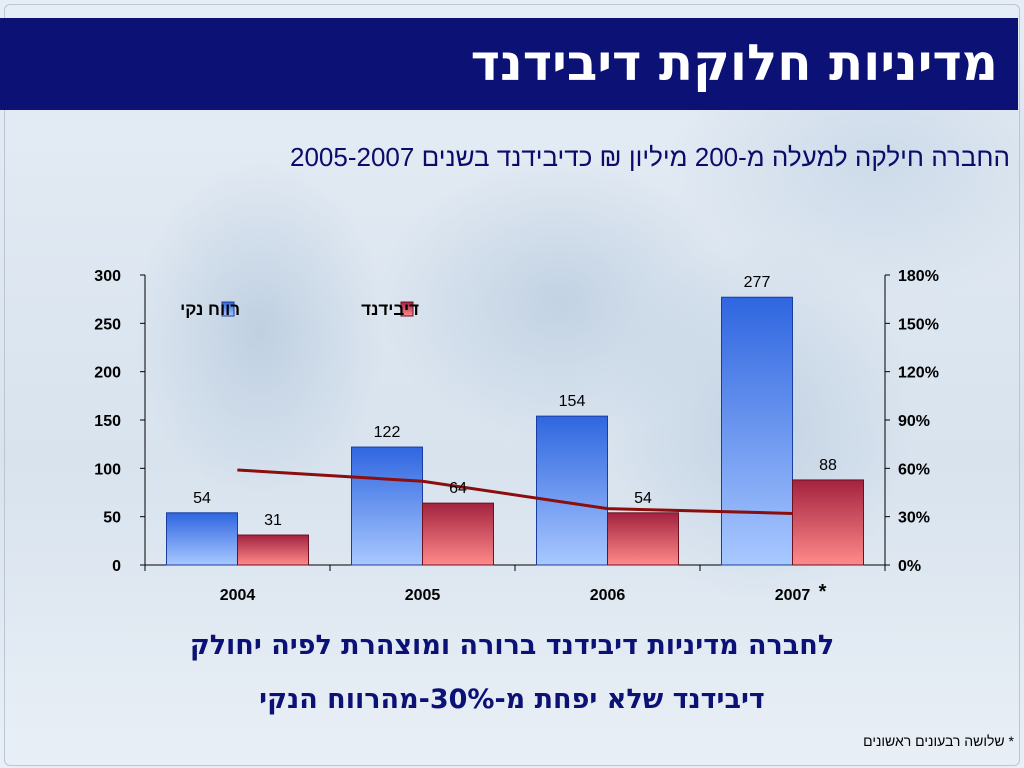 The width and height of the screenshot is (1024, 768). Describe the element at coordinates (918, 373) in the screenshot. I see `right-tick-label: 120%` at that location.